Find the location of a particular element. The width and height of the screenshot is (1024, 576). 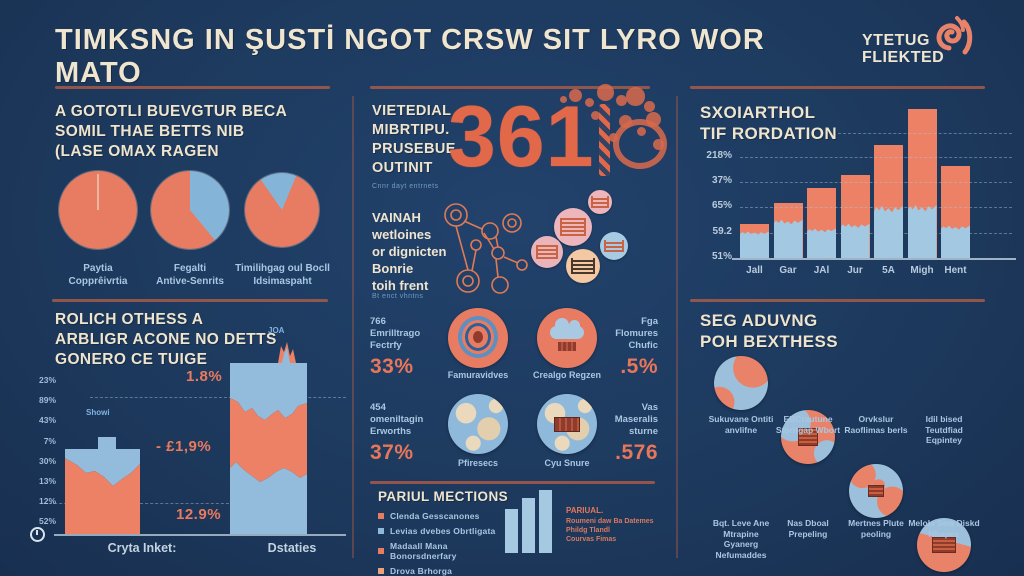

pie-label-2: Fegalti Antive-Senrits is located at coordinates (190, 275).